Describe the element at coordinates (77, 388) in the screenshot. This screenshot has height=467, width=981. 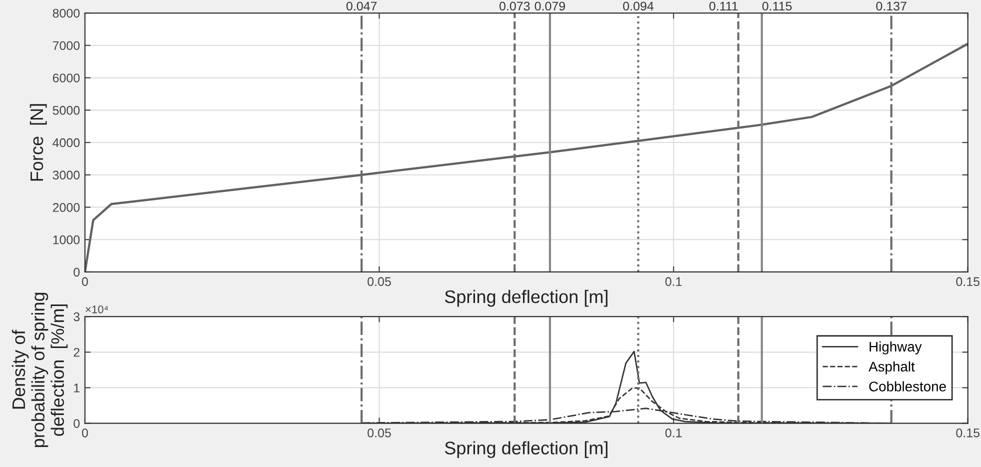
I see `y-tick-label: 1` at that location.